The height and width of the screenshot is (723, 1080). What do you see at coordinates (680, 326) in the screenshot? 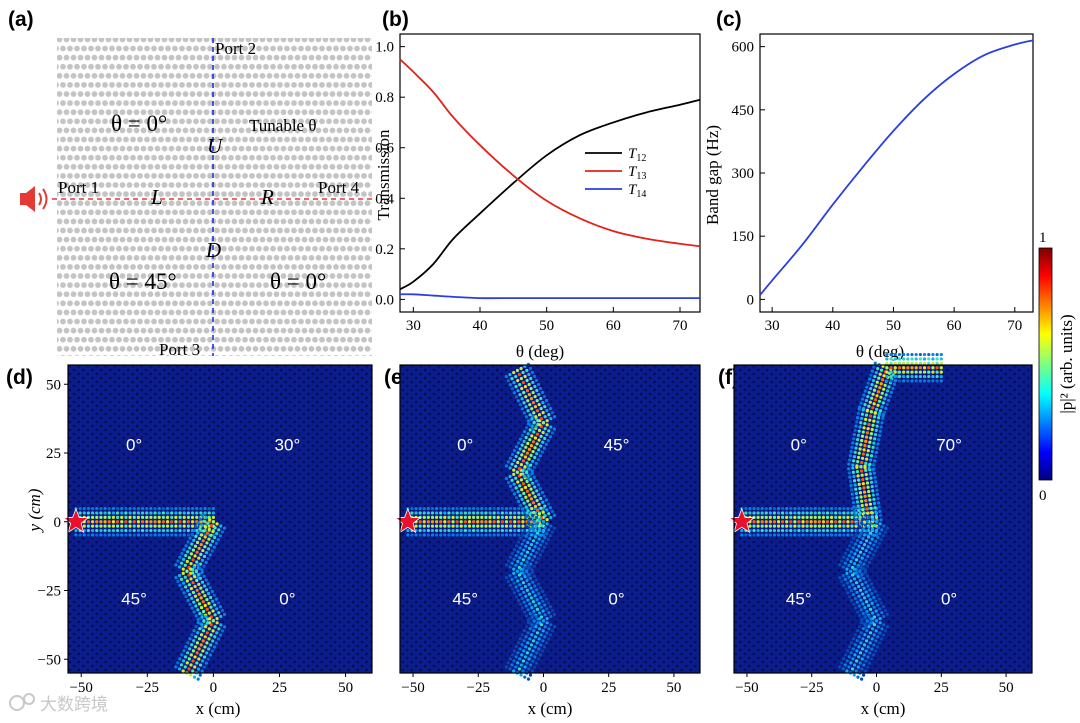
I see `b-xtick-label: 70` at bounding box center [680, 326].